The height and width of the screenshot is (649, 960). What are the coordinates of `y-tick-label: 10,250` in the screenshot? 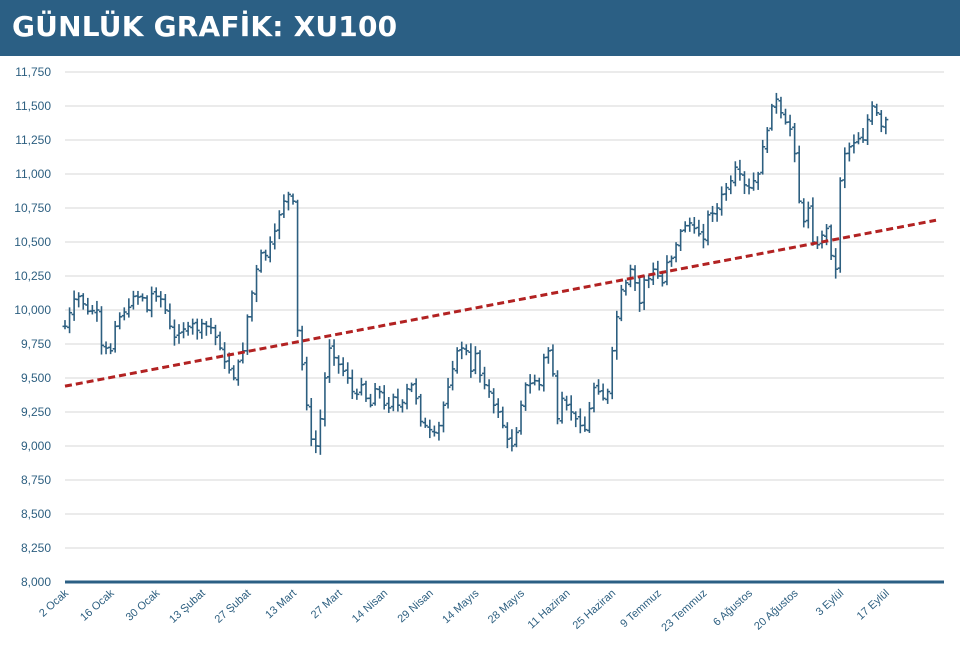 It's located at (32, 276).